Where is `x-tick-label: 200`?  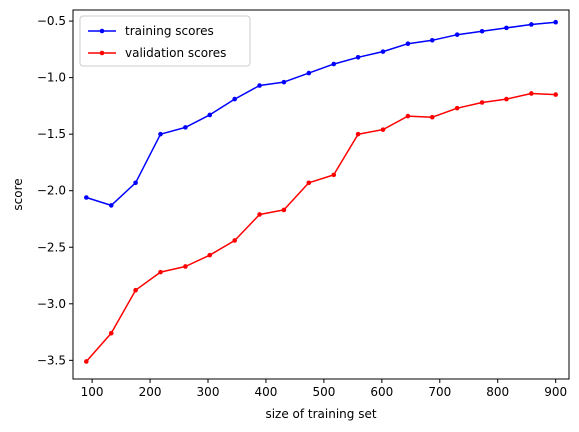
x-tick-label: 200 is located at coordinates (150, 392).